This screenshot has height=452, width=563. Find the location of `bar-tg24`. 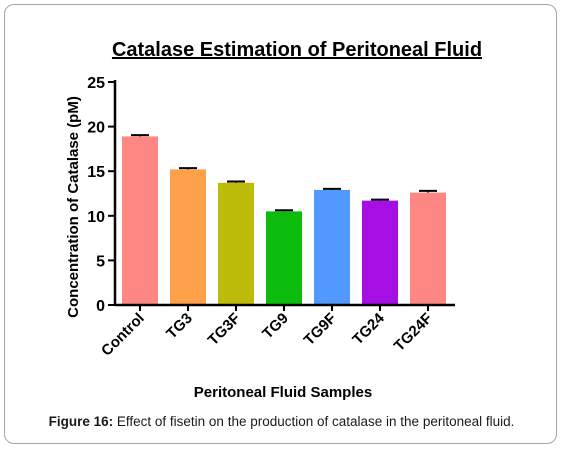

bar-tg24 is located at coordinates (380, 252).